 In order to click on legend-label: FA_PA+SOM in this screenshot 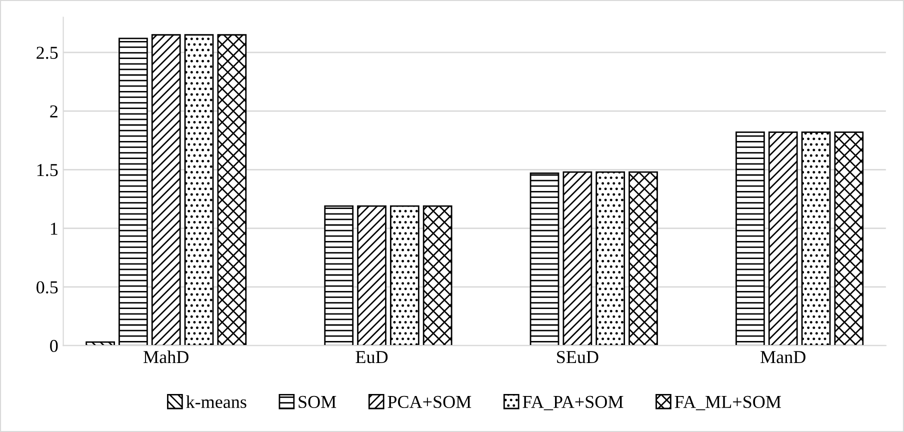, I will do `click(573, 403)`.